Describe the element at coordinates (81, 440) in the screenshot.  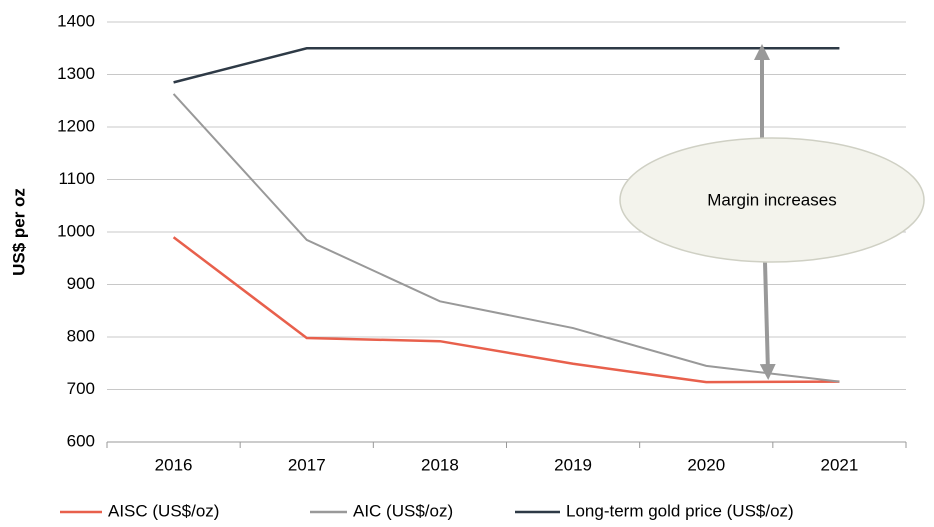
I see `y-tick-label: 600` at that location.